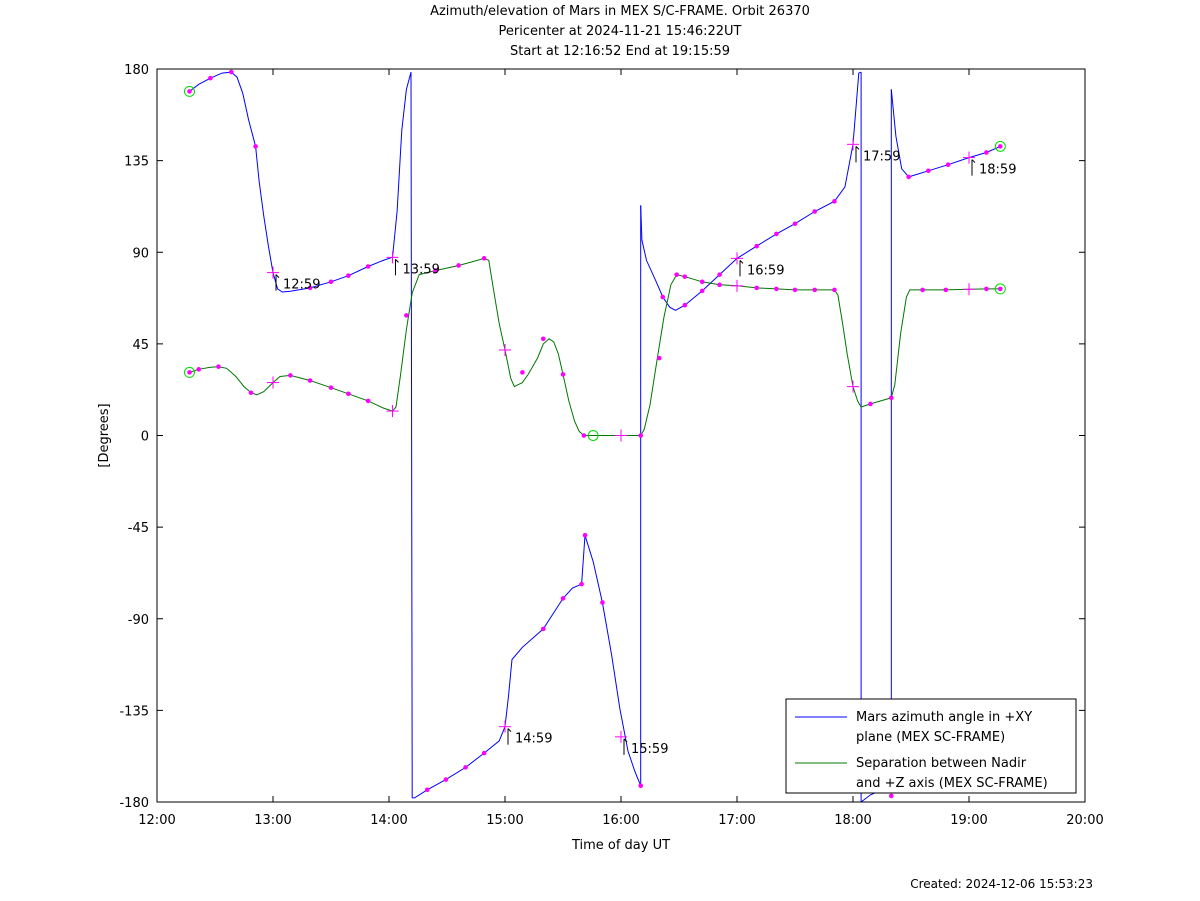 The height and width of the screenshot is (901, 1200). Describe the element at coordinates (1084, 820) in the screenshot. I see `x-tick-label: 20:00` at that location.